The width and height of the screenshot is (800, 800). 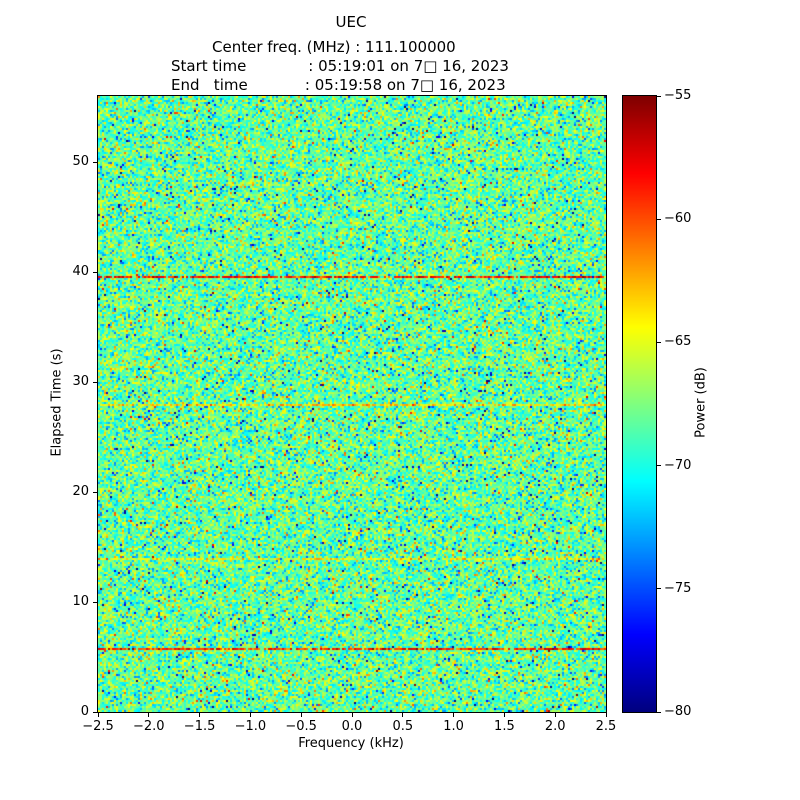 I want to click on y-tick-label: 50, so click(x=80, y=161).